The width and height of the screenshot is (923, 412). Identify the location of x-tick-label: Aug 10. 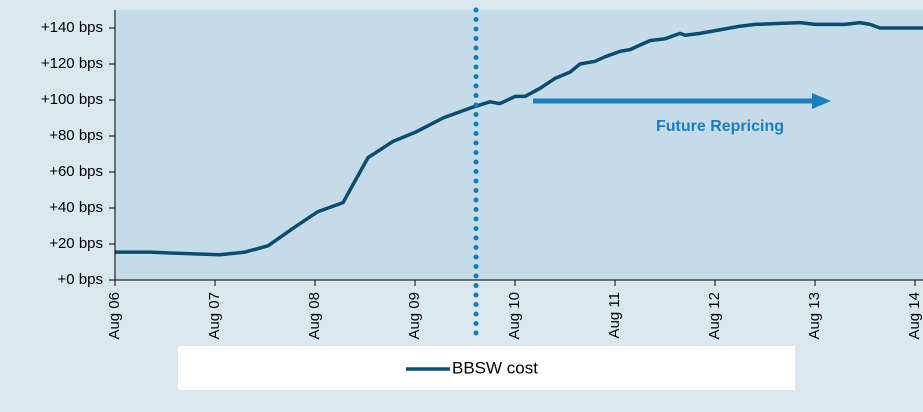
(514, 316).